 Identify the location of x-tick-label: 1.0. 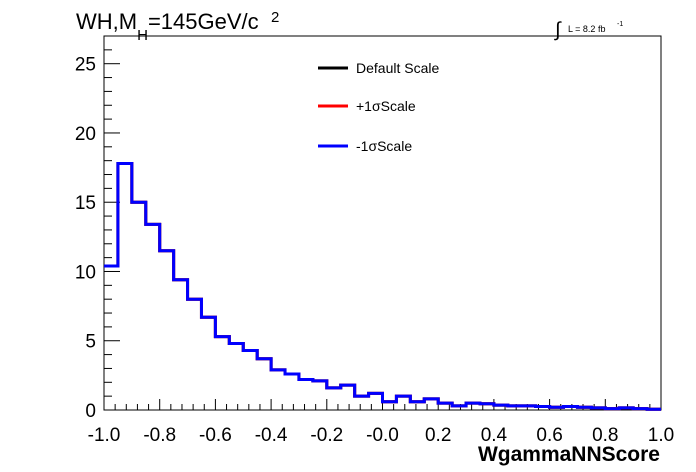
(661, 435).